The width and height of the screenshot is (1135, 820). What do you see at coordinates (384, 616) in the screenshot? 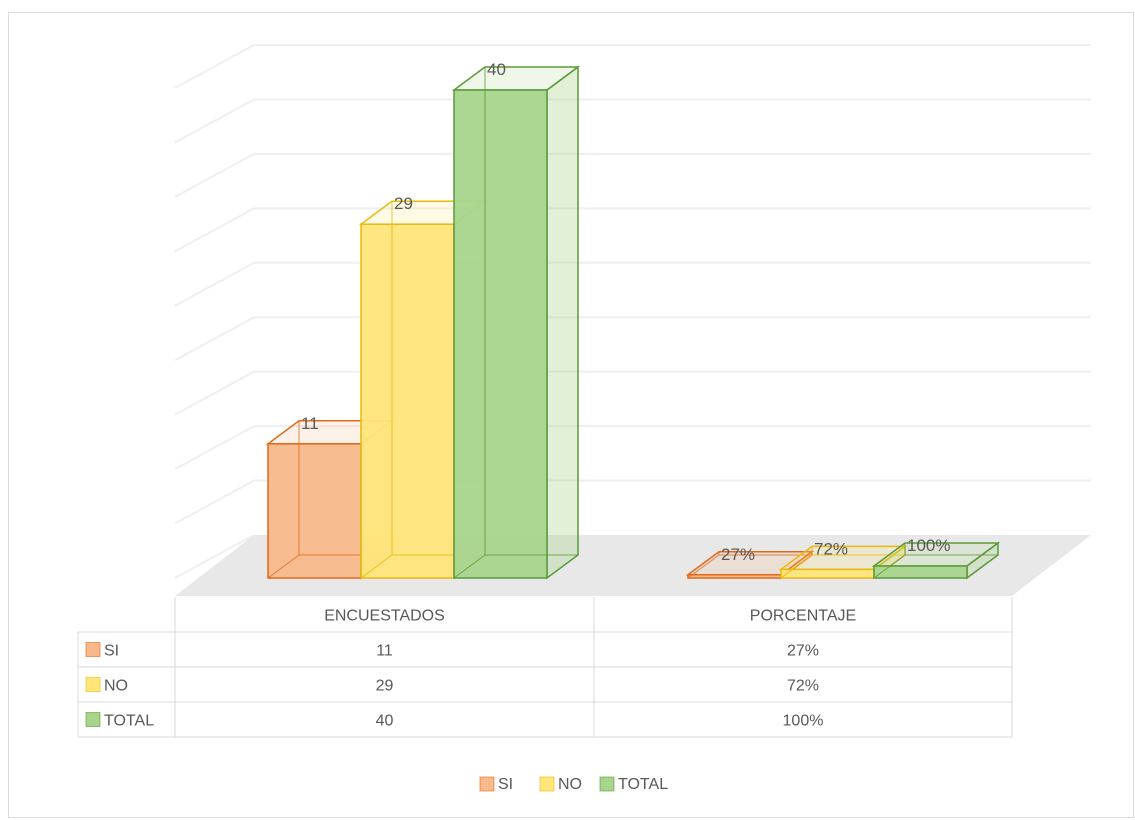
I see `table-header: ENCUESTADOS` at bounding box center [384, 616].